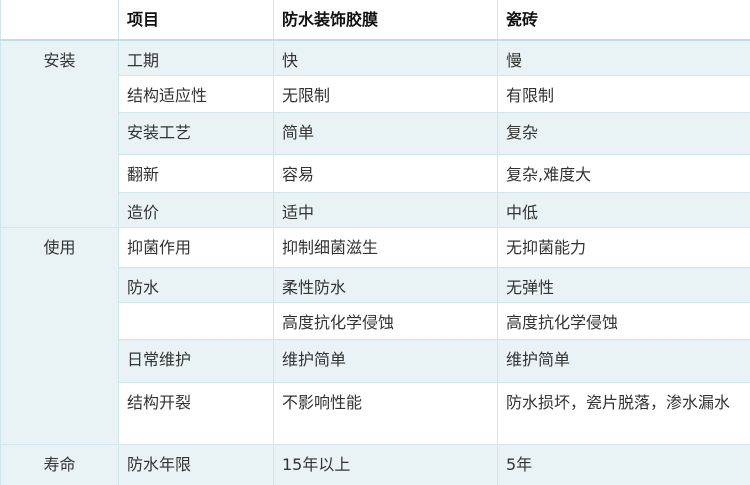  Describe the element at coordinates (385, 413) in the screenshot. I see `film-cell: 不影响性能` at that location.